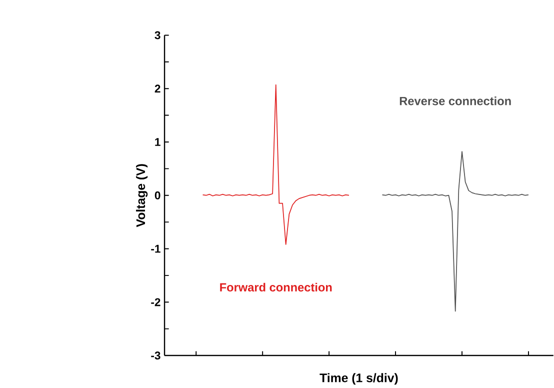  Describe the element at coordinates (455, 231) in the screenshot. I see `line-series` at that location.